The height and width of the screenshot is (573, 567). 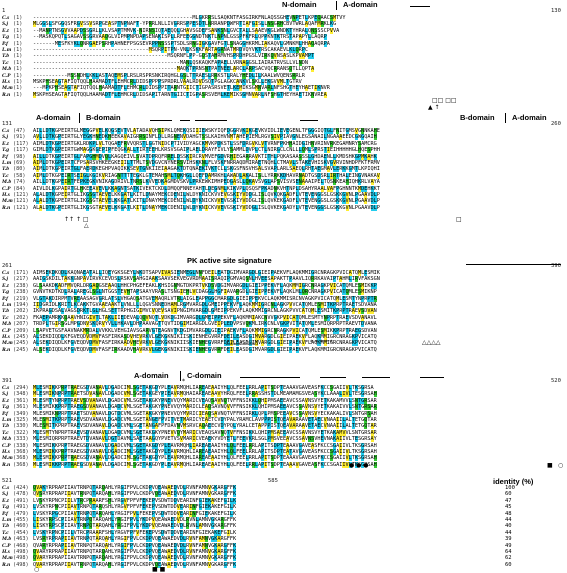 What do you see at coordinates (431, 342) in the screenshot?
I see `triangle-markers: △△△△` at bounding box center [431, 342].